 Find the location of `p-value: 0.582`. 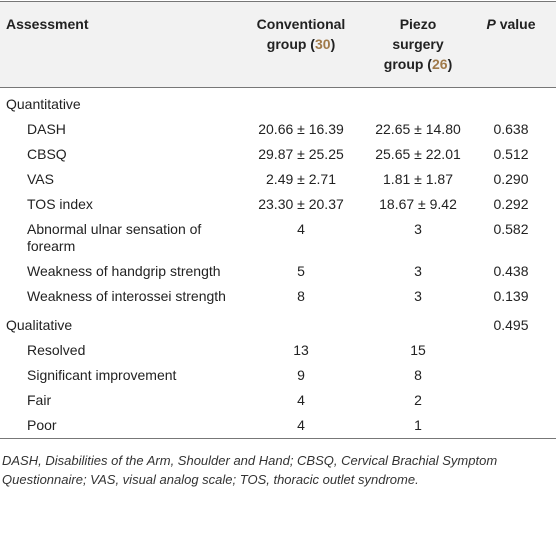

p-value: 0.582 is located at coordinates (511, 229).